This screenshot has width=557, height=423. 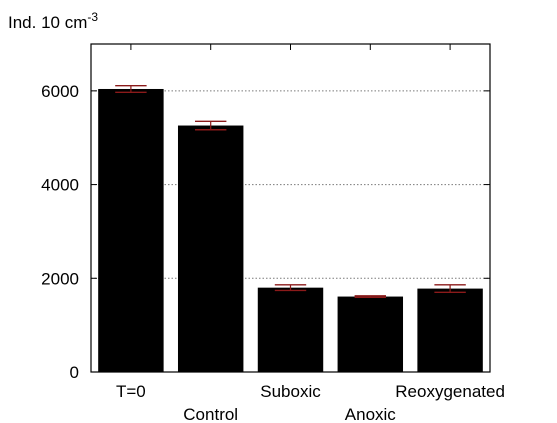 I want to click on y-axis-label: Ind. 10 cm-3, so click(x=53, y=21).